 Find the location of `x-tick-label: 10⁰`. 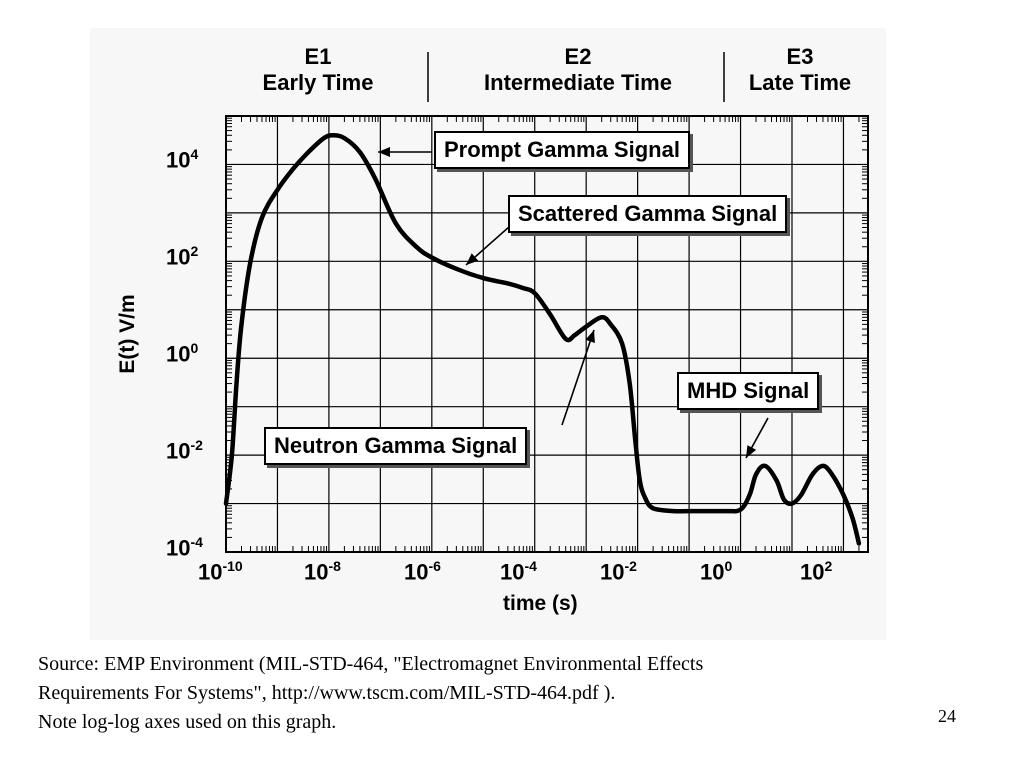

x-tick-label: 10⁰ is located at coordinates (716, 571).